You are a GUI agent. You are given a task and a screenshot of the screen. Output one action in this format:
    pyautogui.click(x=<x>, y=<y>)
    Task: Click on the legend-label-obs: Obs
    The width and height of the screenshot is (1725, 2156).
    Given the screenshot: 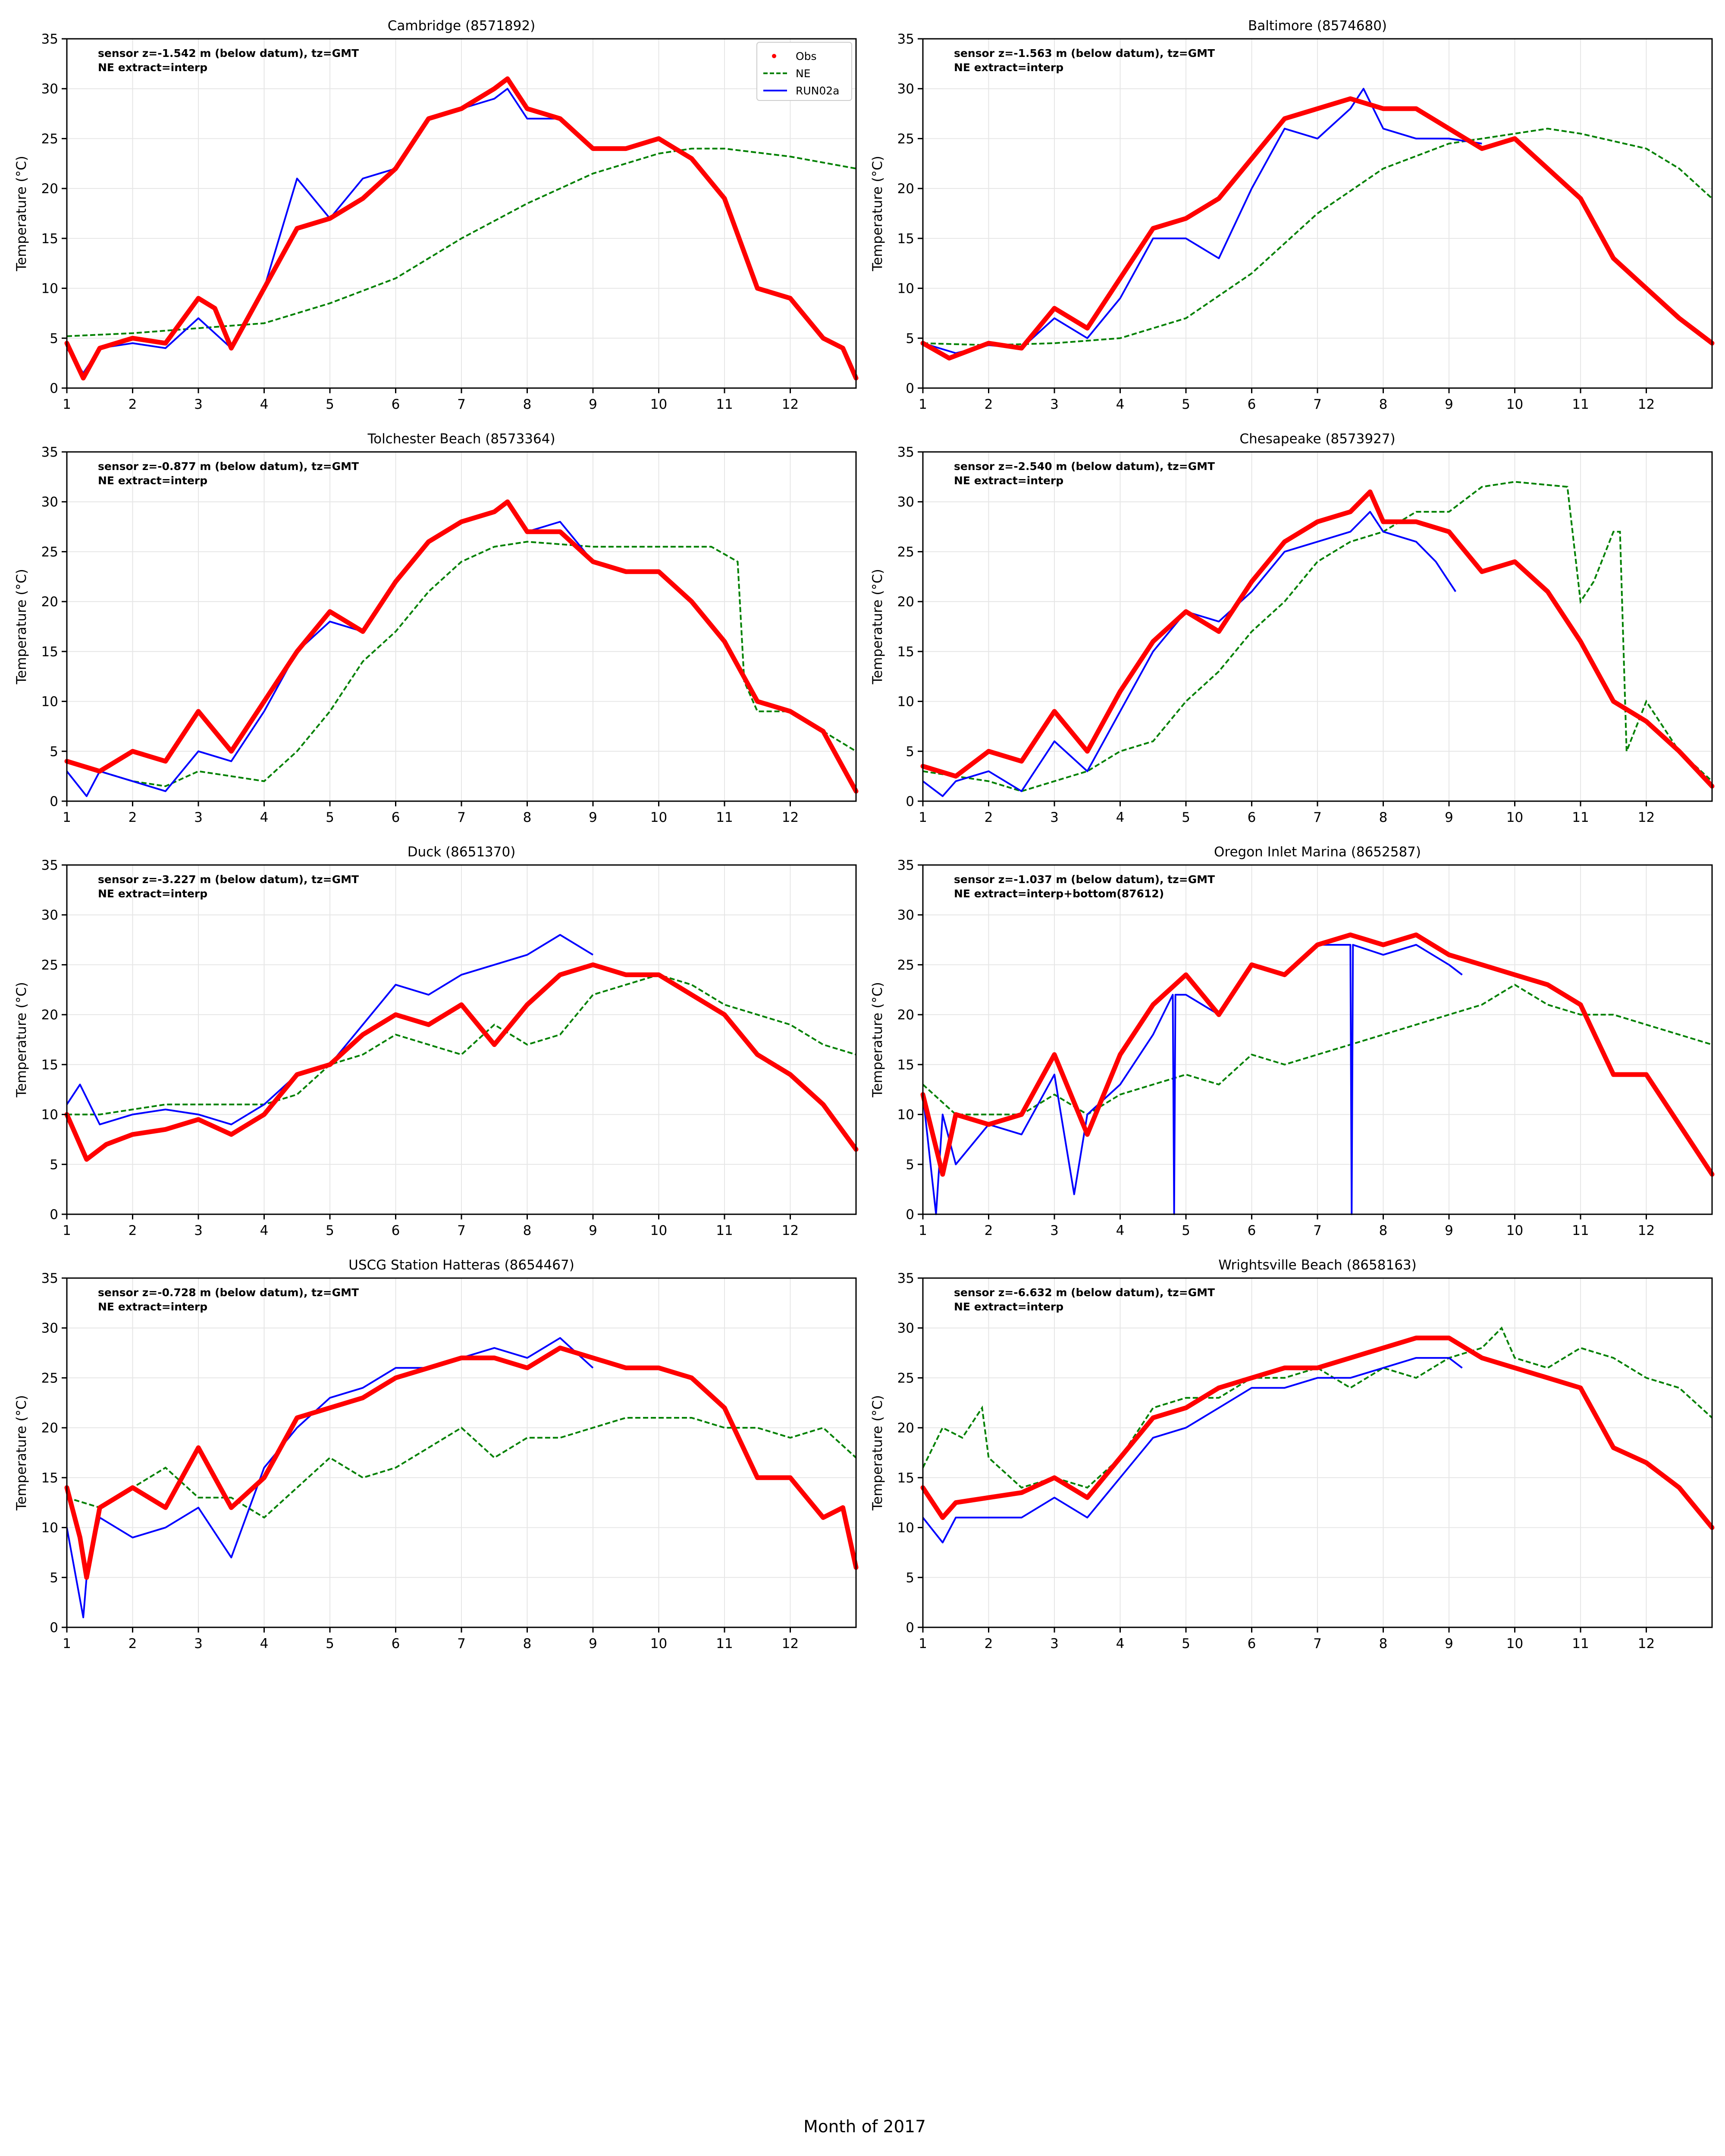 What is the action you would take?
    pyautogui.click(x=807, y=56)
    